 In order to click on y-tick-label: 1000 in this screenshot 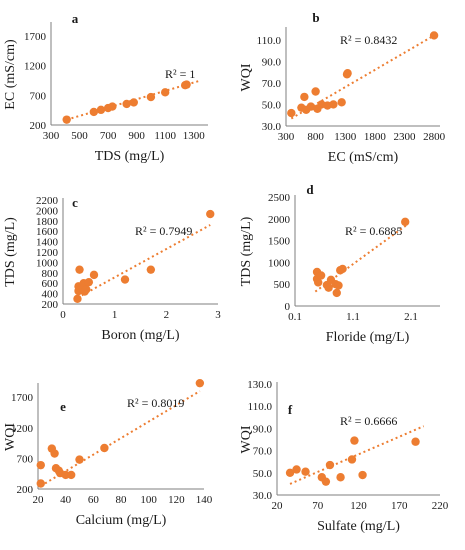, I will do `click(279, 263)`.